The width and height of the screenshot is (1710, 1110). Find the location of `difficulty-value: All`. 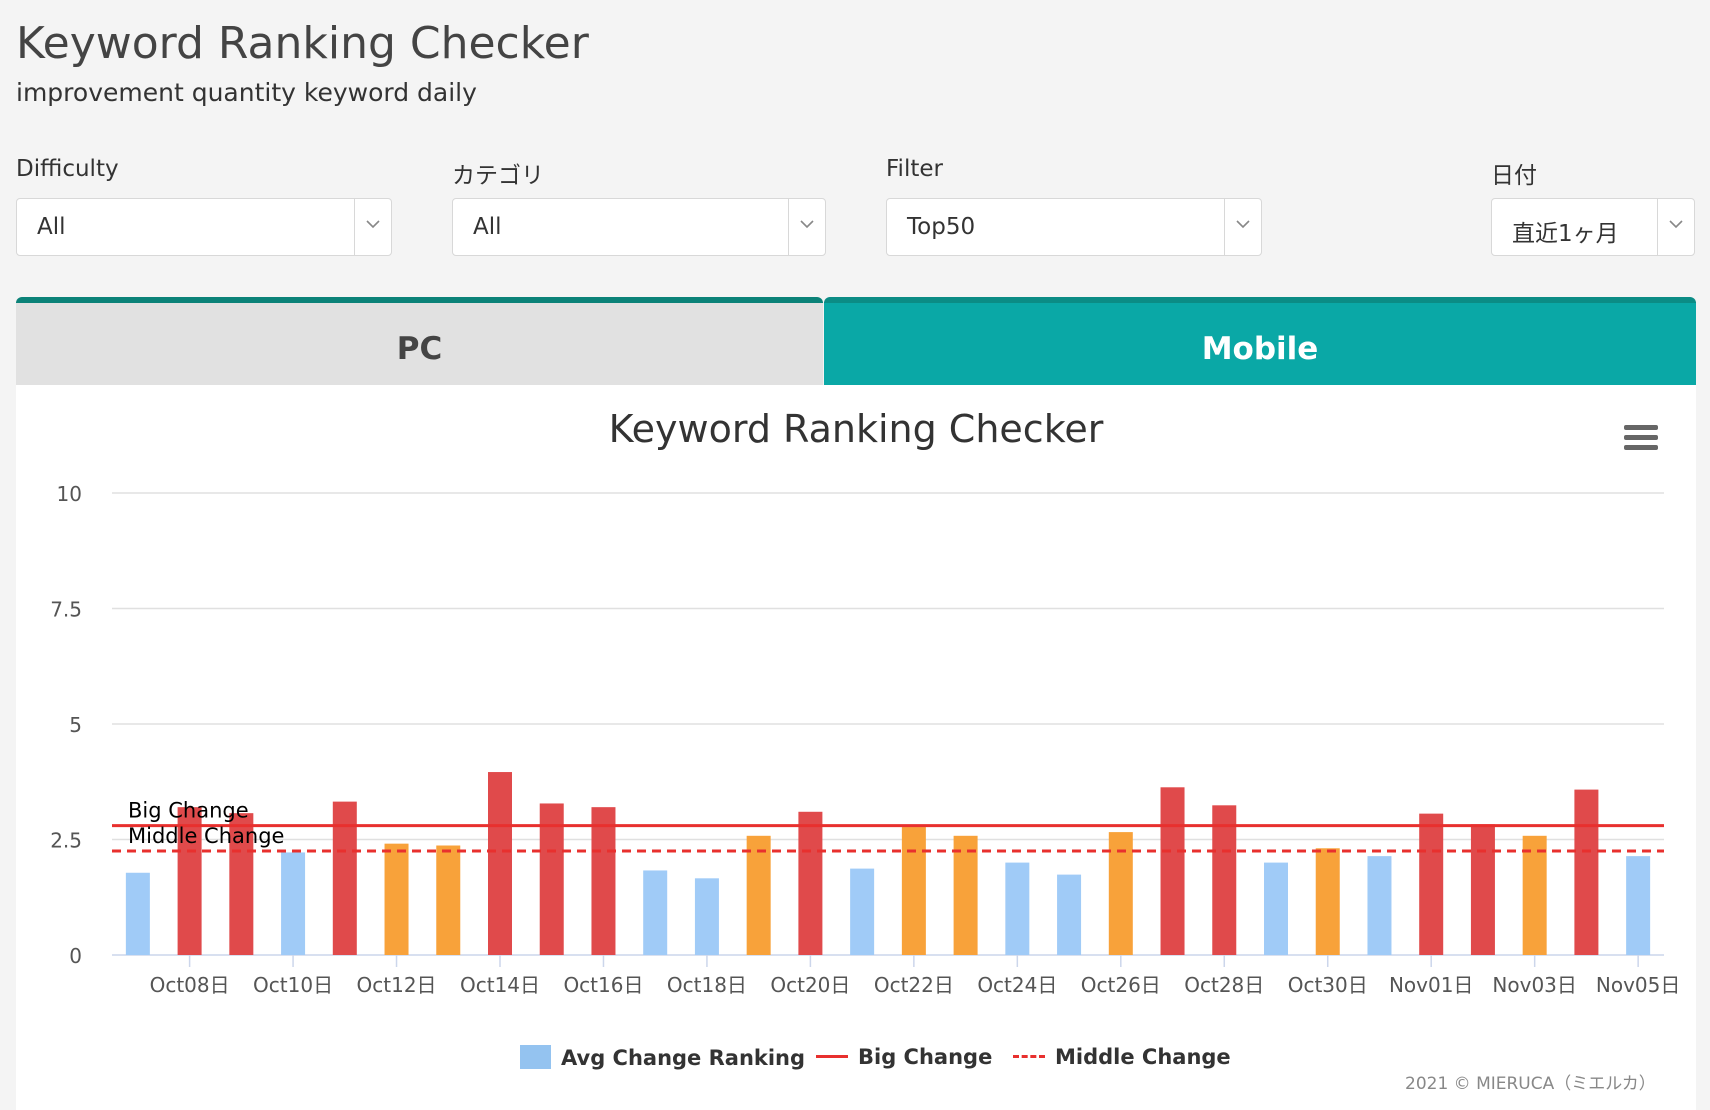

difficulty-value: All is located at coordinates (51, 227).